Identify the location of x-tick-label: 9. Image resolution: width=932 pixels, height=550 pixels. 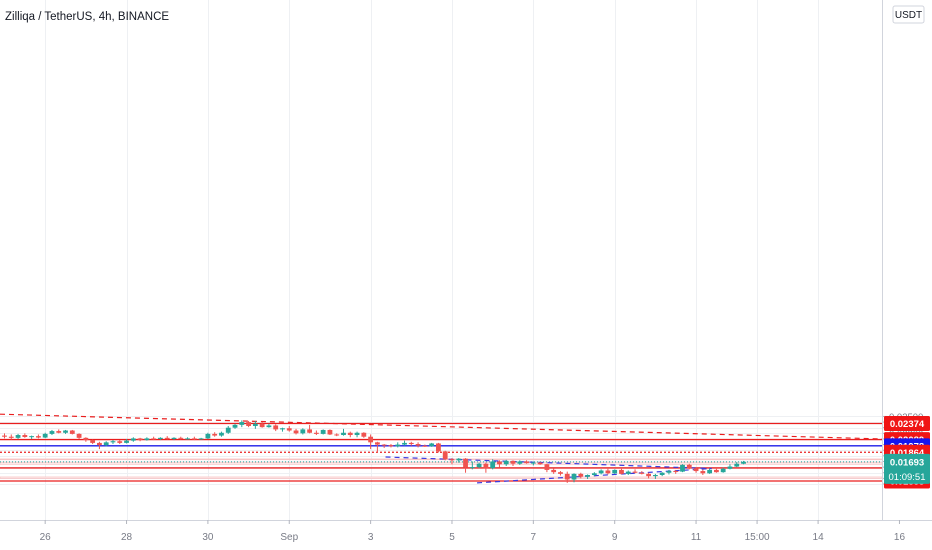
(615, 537).